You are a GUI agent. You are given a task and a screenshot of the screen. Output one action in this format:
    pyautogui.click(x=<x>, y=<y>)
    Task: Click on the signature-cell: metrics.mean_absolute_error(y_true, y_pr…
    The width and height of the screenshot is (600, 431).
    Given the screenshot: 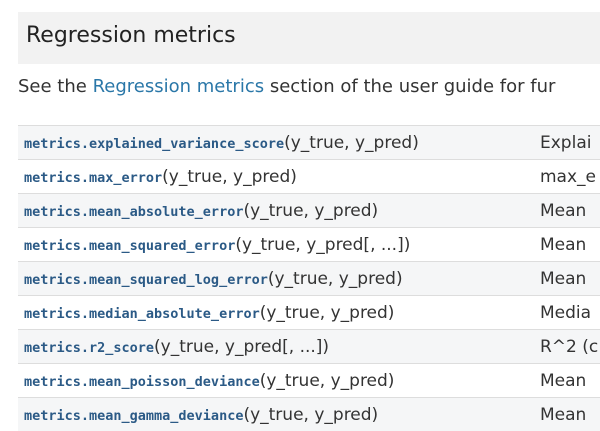 What is the action you would take?
    pyautogui.click(x=276, y=211)
    